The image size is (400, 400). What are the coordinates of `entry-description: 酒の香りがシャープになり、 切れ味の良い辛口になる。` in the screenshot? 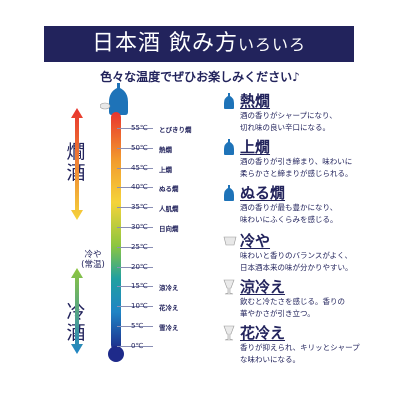 It's located at (288, 121).